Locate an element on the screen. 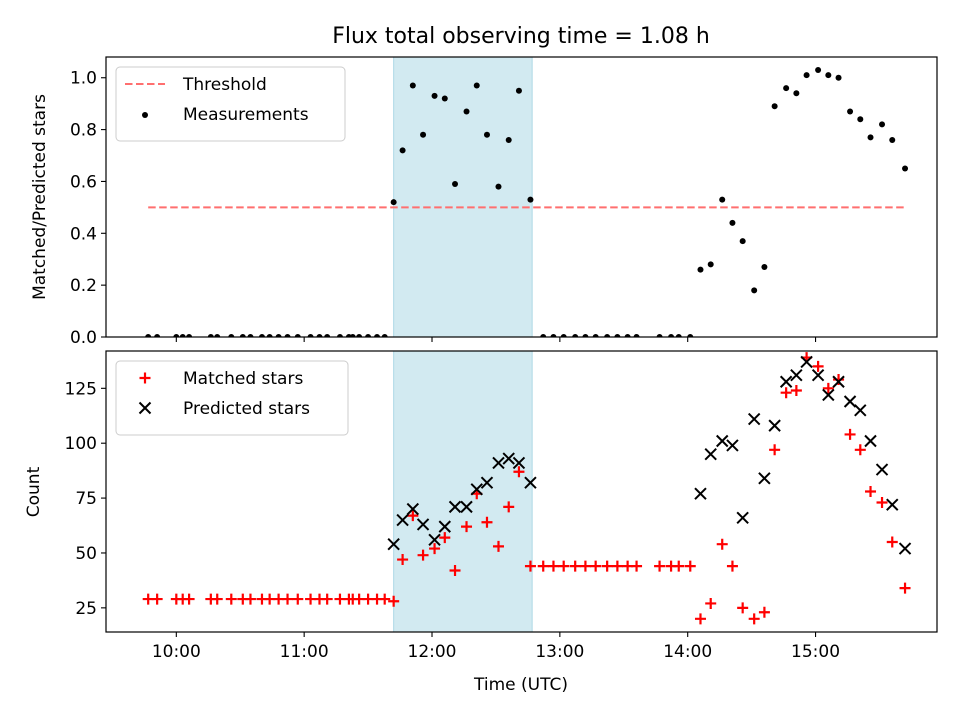 Image resolution: width=960 pixels, height=720 pixels. legend-measurement-swatch is located at coordinates (145, 115).